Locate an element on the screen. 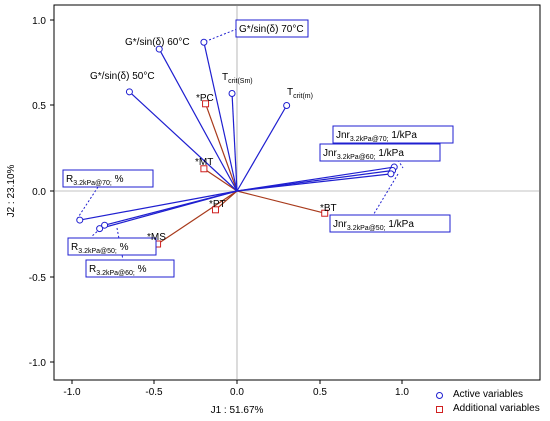  legend: Active variables Additional variables is located at coordinates (488, 402).